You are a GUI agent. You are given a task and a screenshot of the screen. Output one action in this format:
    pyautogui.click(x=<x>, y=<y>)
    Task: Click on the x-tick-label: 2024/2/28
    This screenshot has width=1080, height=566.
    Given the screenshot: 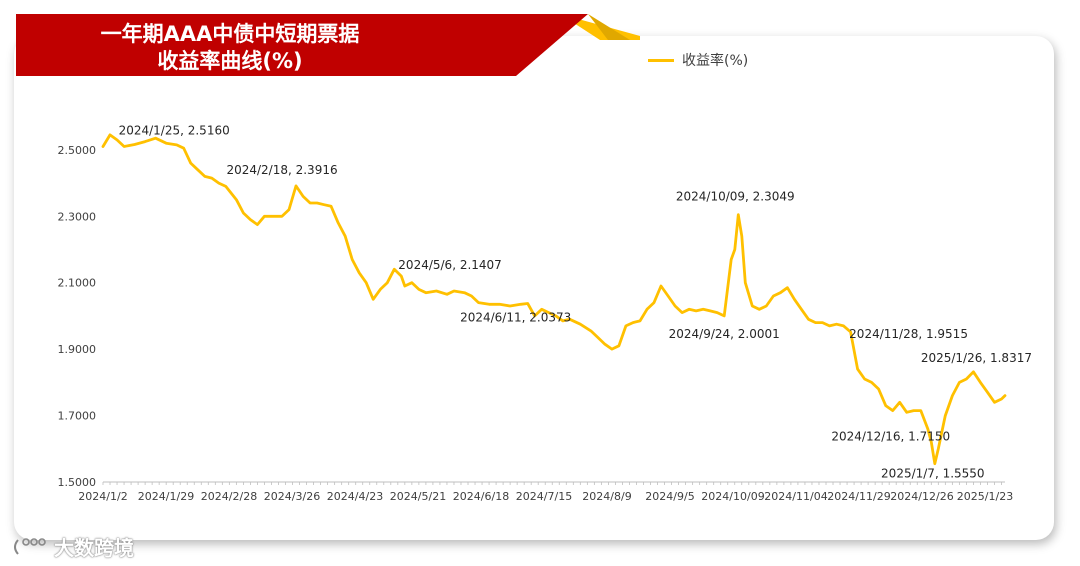 What is the action you would take?
    pyautogui.click(x=229, y=496)
    